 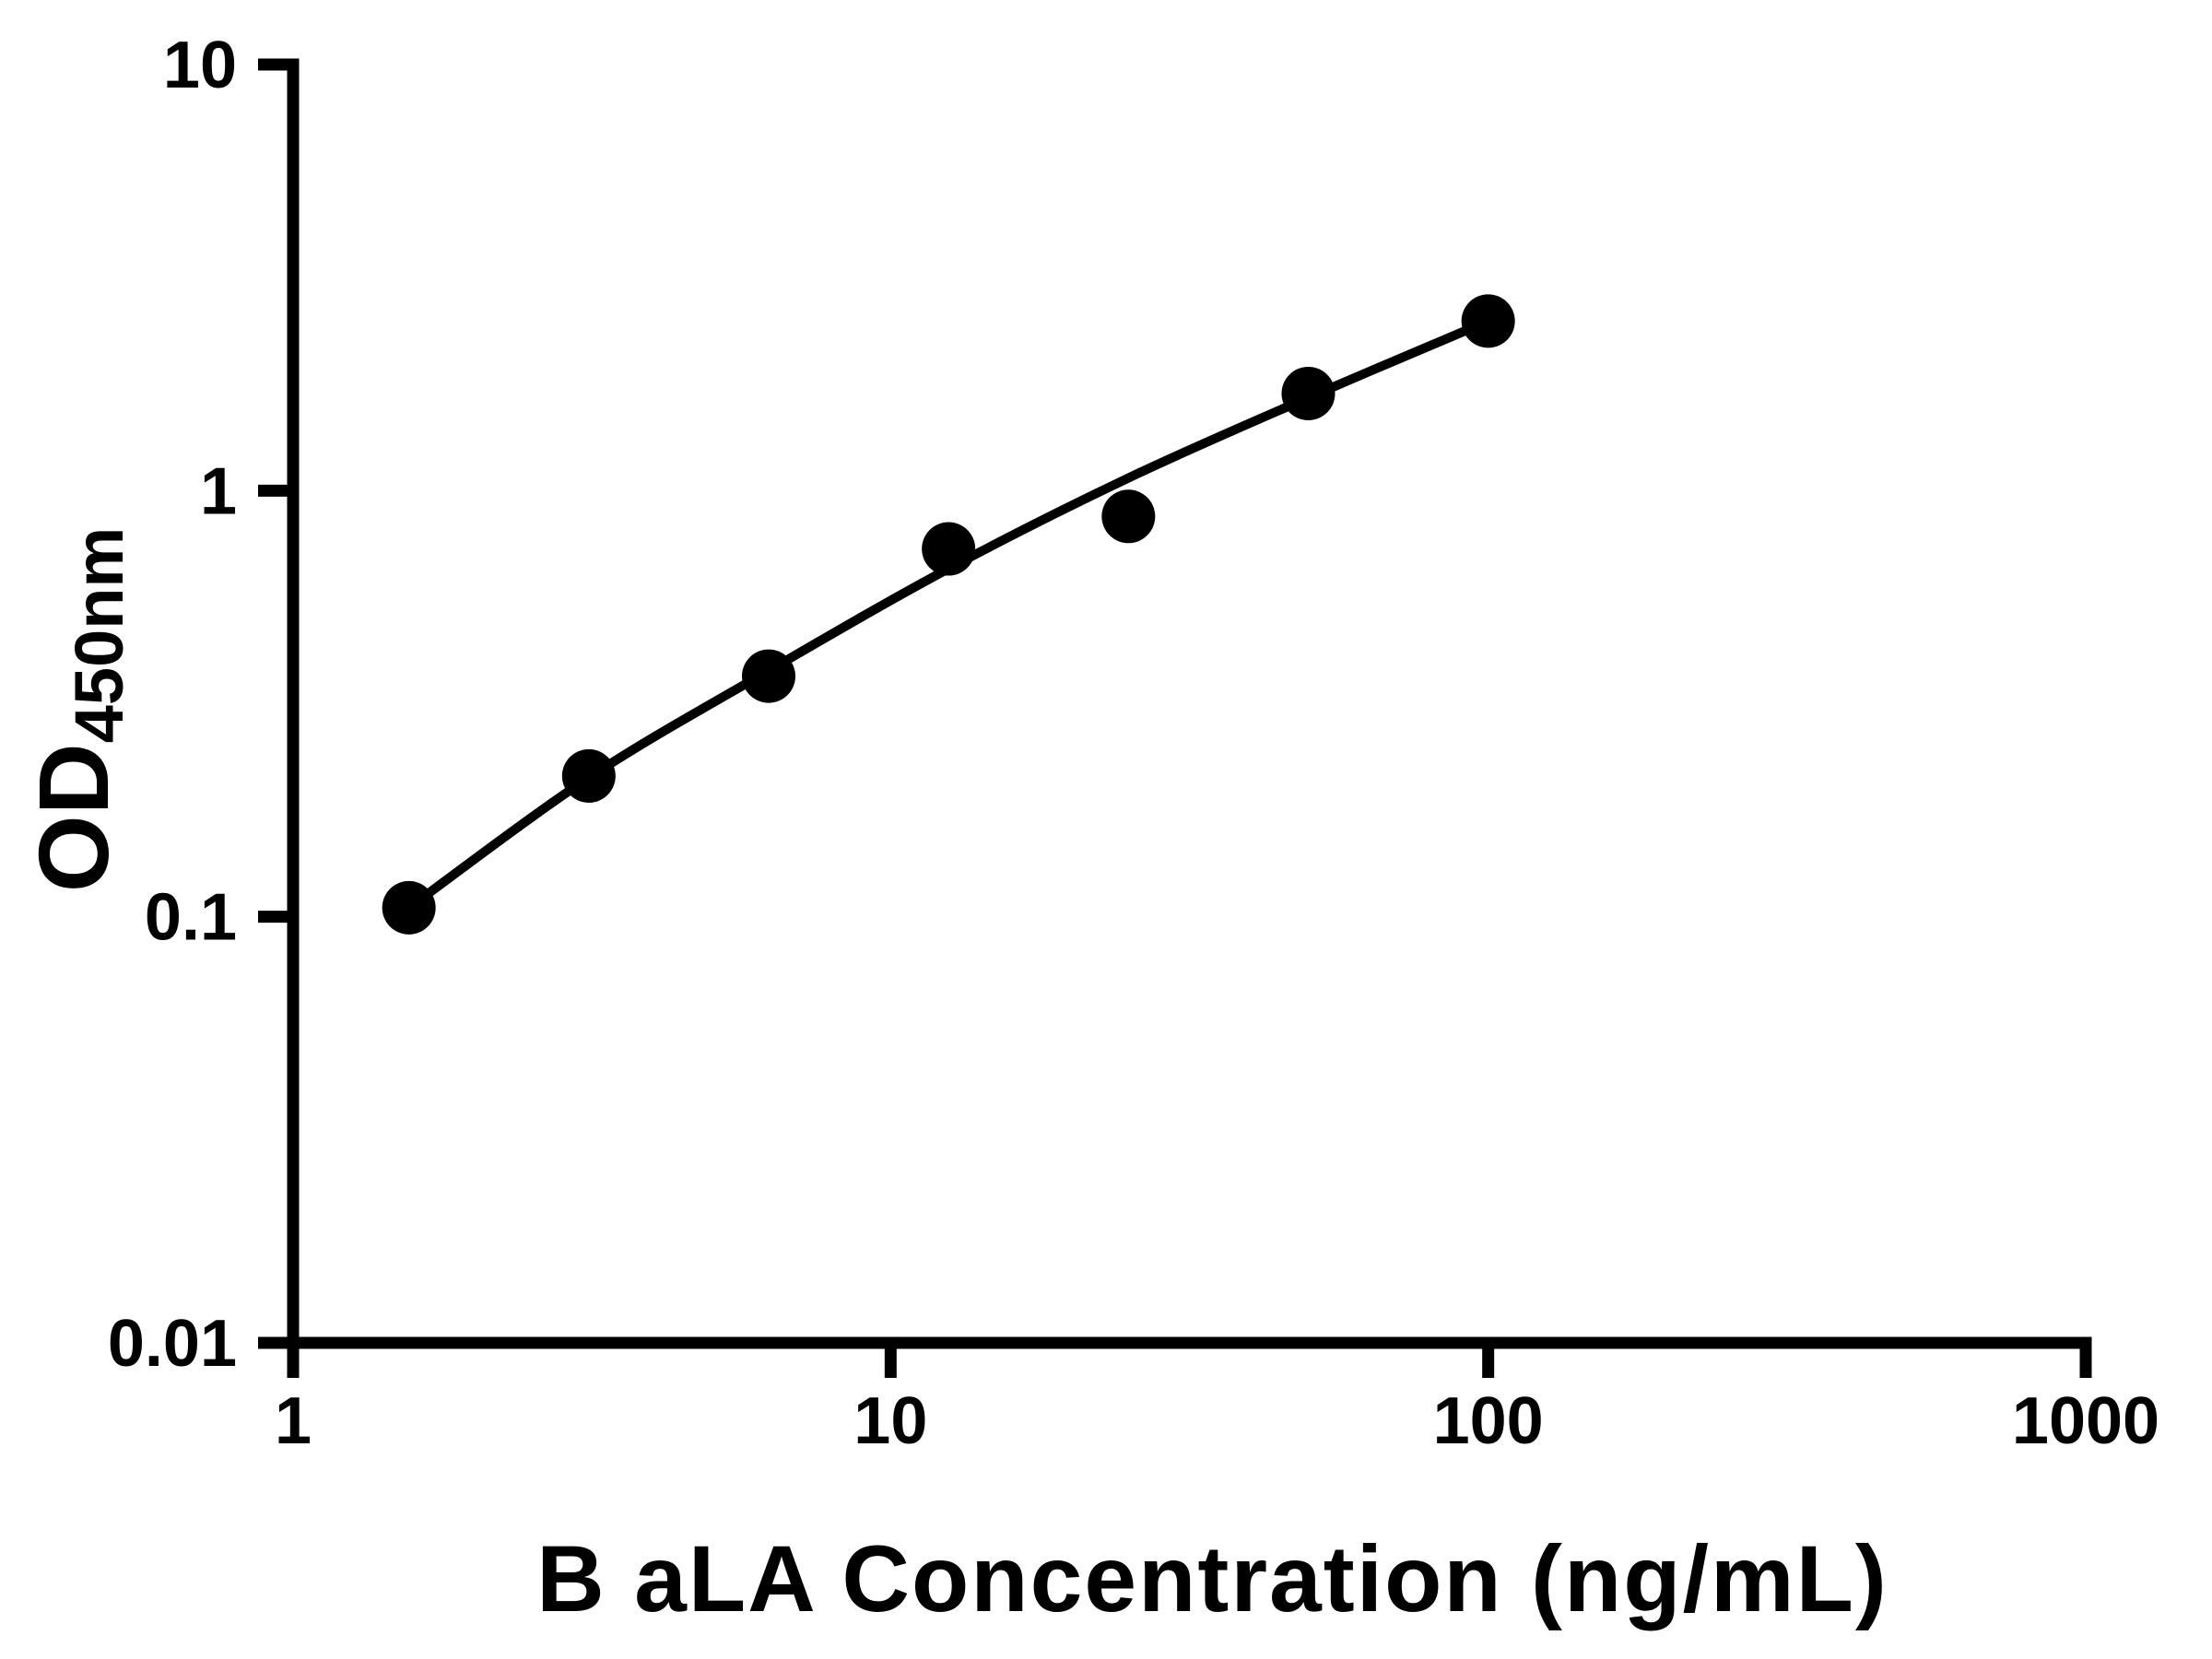 What do you see at coordinates (2085, 1421) in the screenshot?
I see `x-tick-label: 1000` at bounding box center [2085, 1421].